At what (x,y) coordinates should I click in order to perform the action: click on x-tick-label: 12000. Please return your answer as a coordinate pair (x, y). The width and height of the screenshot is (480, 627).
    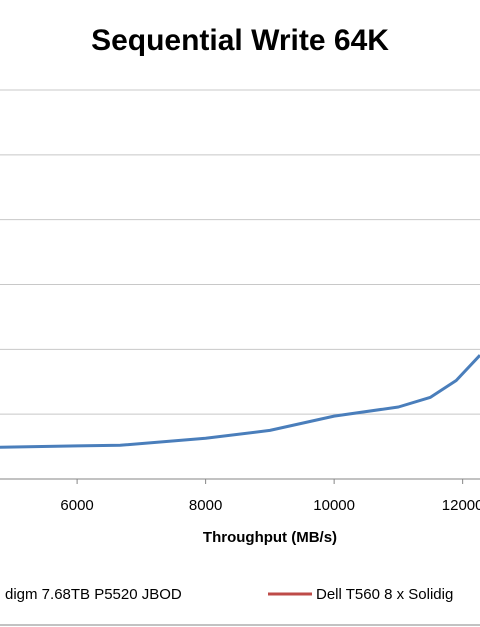
    Looking at the image, I should click on (461, 505).